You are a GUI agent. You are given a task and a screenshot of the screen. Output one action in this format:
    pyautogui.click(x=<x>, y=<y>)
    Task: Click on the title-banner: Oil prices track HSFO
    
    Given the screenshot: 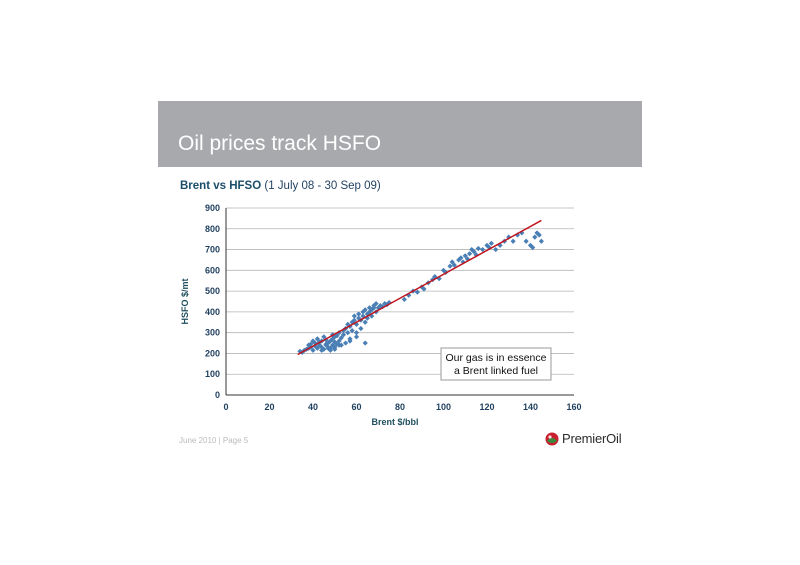 What is the action you would take?
    pyautogui.click(x=400, y=134)
    